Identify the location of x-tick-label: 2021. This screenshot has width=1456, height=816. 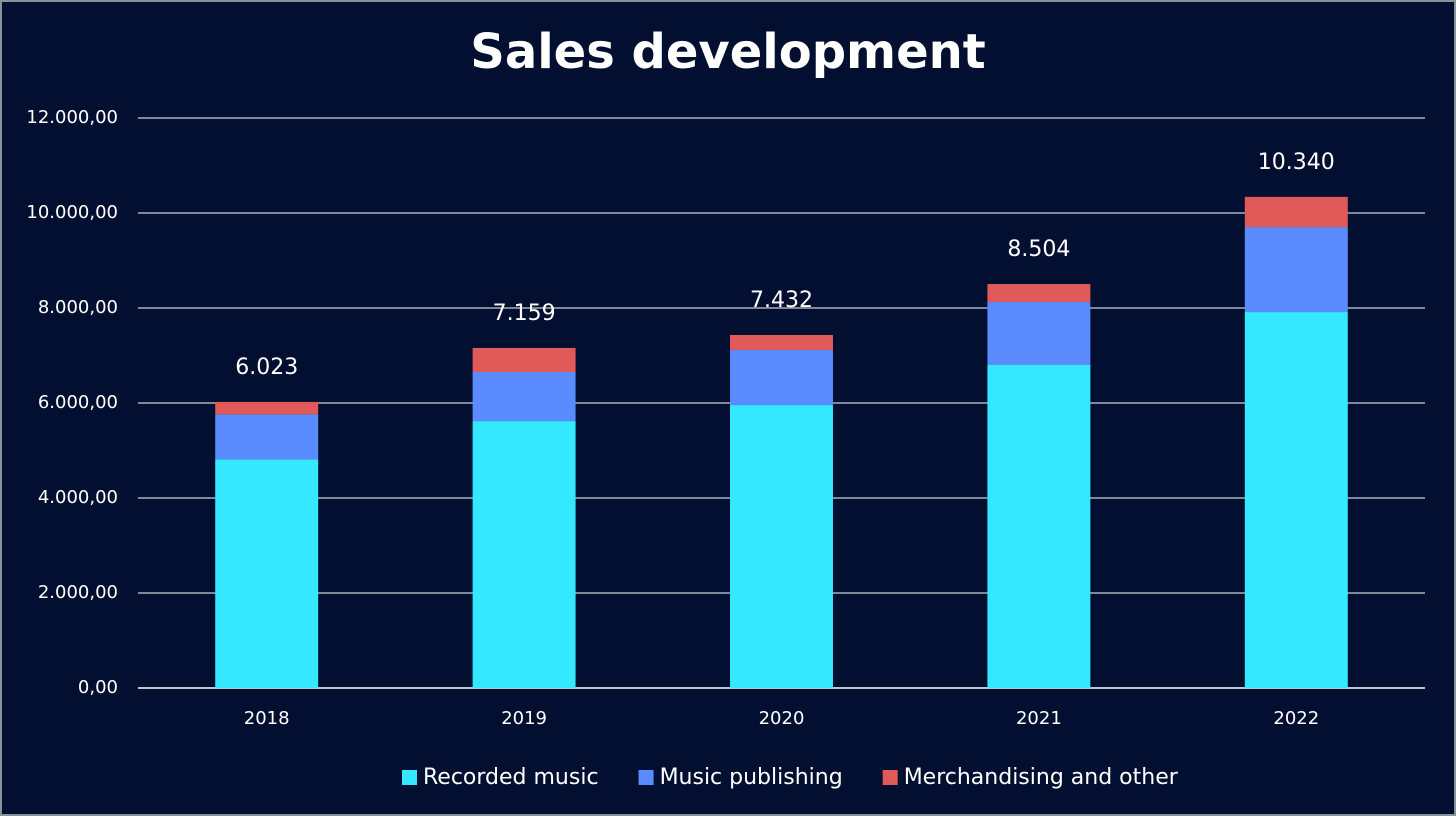
(1039, 718).